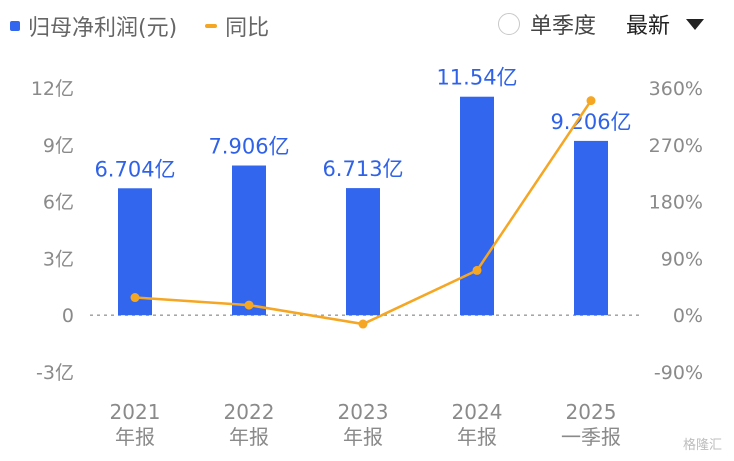 The image size is (734, 461). I want to click on legend: 归母净利润(元) 同比, so click(139, 26).